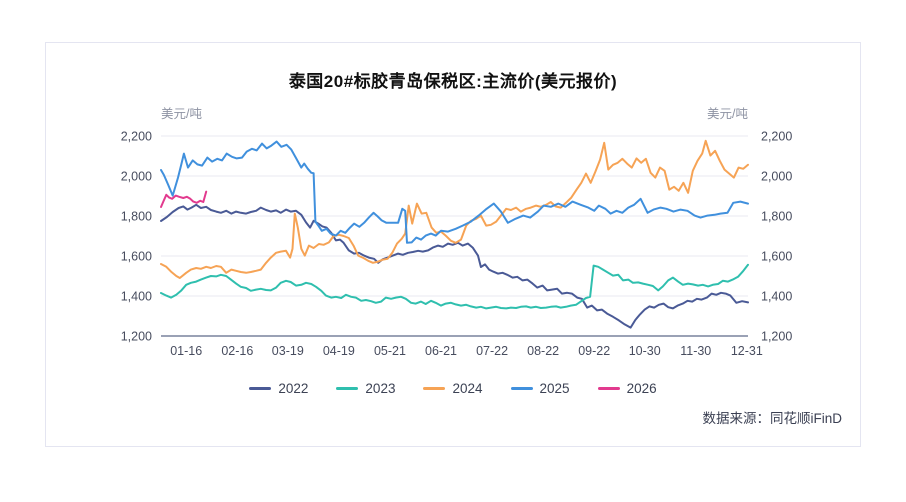 This screenshot has height=502, width=906. Describe the element at coordinates (467, 388) in the screenshot. I see `legend-label: 2024` at that location.